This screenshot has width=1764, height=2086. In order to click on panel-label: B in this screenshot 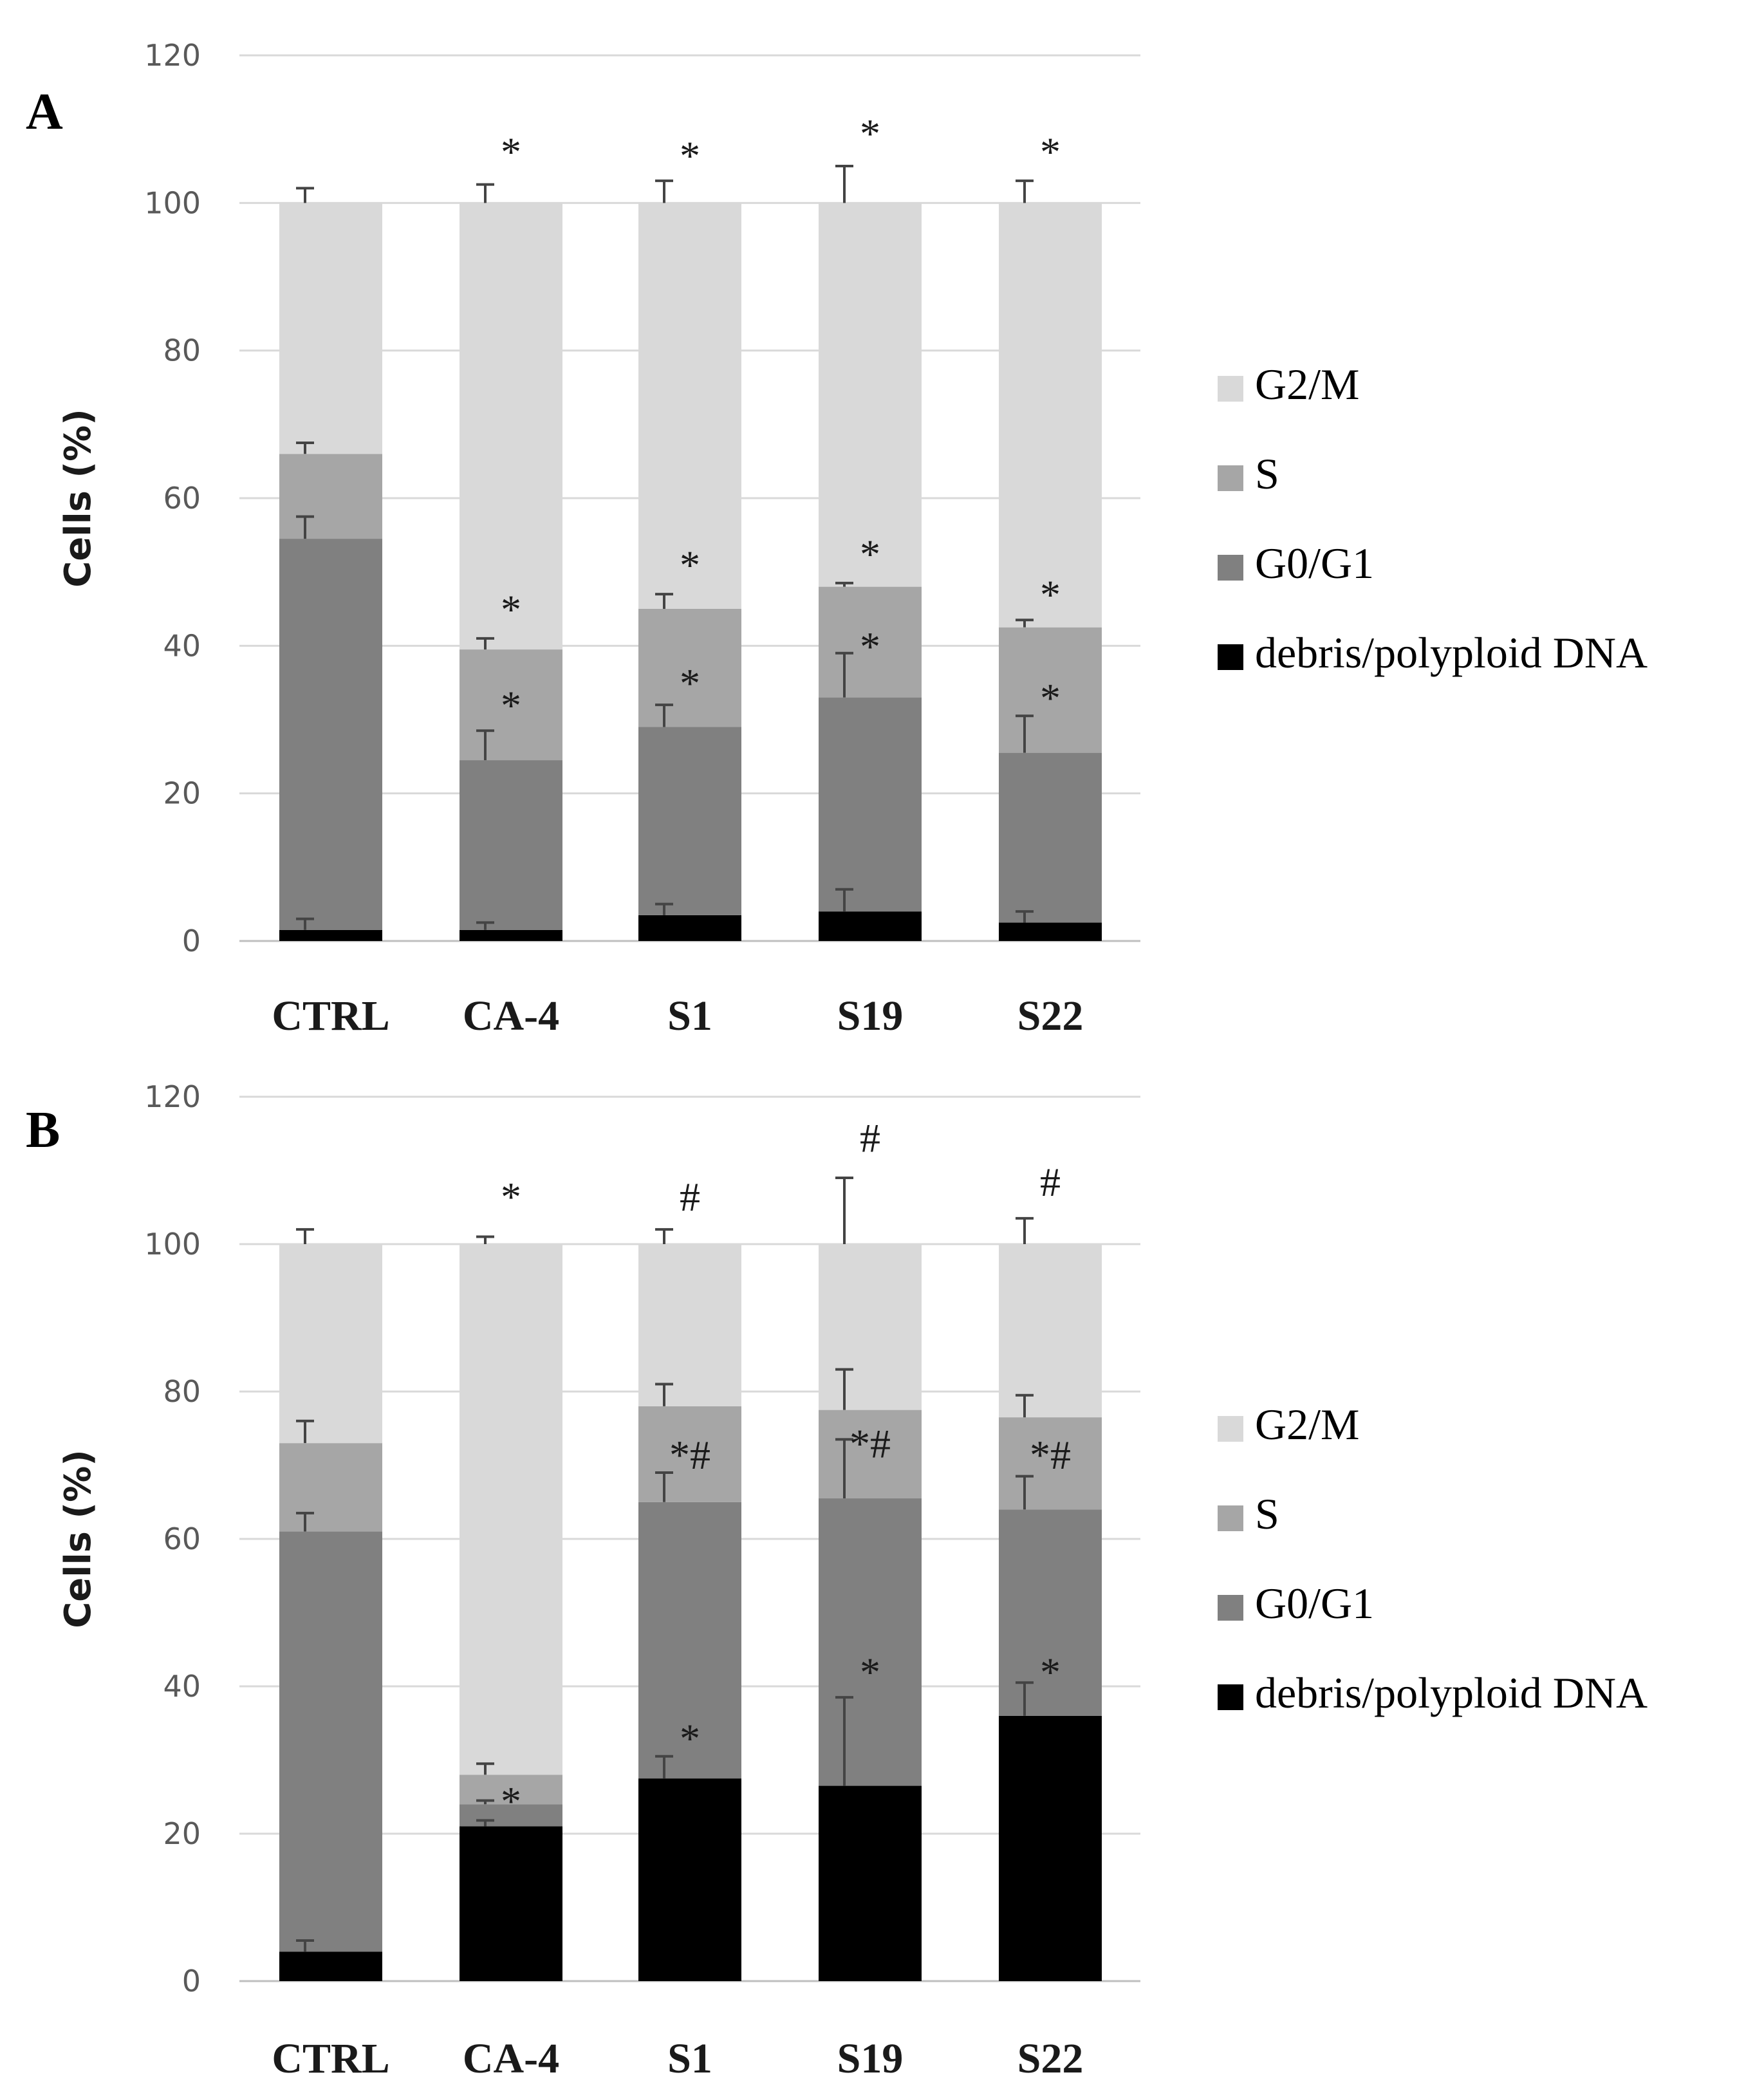, I will do `click(43, 1130)`.